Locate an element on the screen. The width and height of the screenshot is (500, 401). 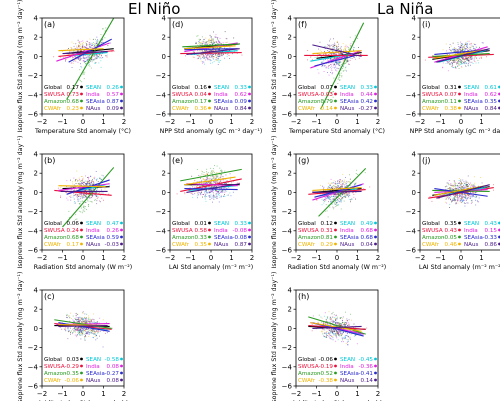
scatter-points is located at coordinates (83, 196).